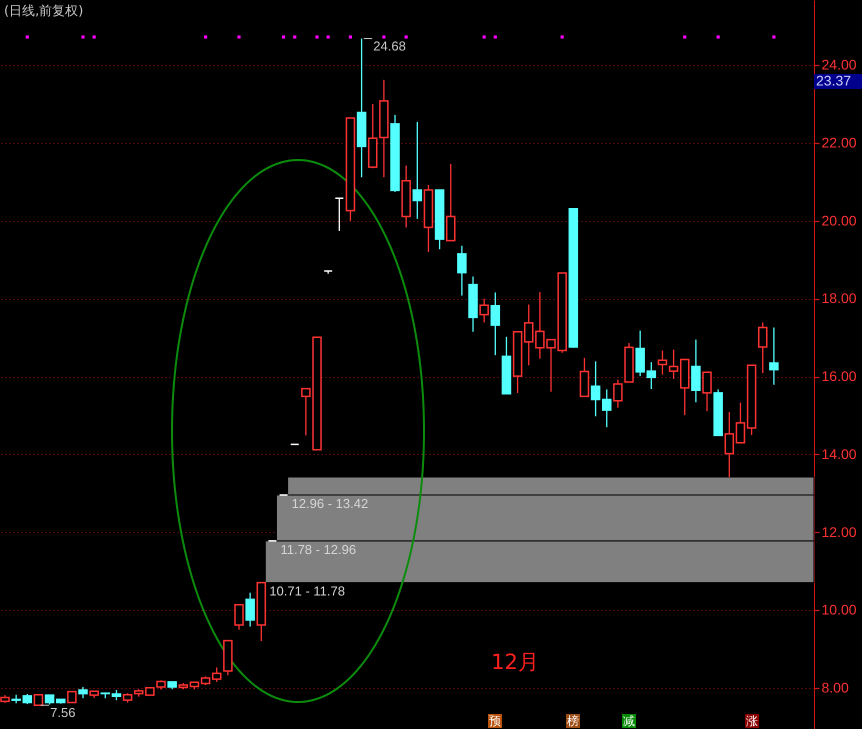 The width and height of the screenshot is (862, 730). I want to click on y-tick-label: 24.00, so click(839, 64).